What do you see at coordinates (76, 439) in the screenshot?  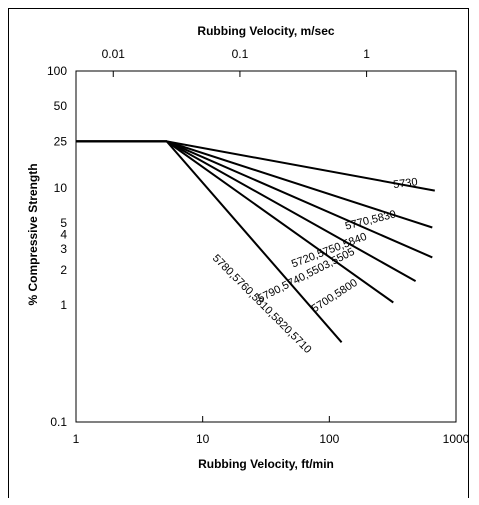 I see `x-tick-label: 1` at bounding box center [76, 439].